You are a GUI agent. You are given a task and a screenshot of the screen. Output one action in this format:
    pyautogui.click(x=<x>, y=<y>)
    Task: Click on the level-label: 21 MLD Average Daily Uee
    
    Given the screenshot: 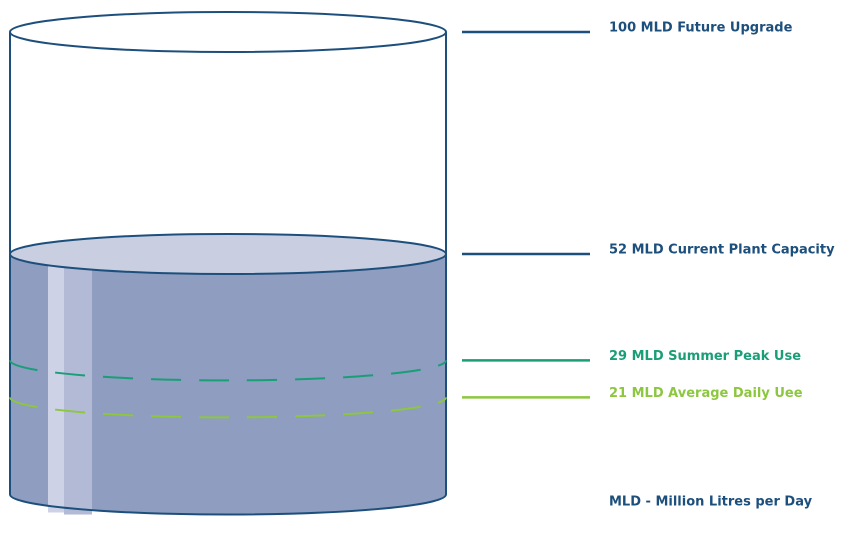 What is the action you would take?
    pyautogui.click(x=706, y=393)
    